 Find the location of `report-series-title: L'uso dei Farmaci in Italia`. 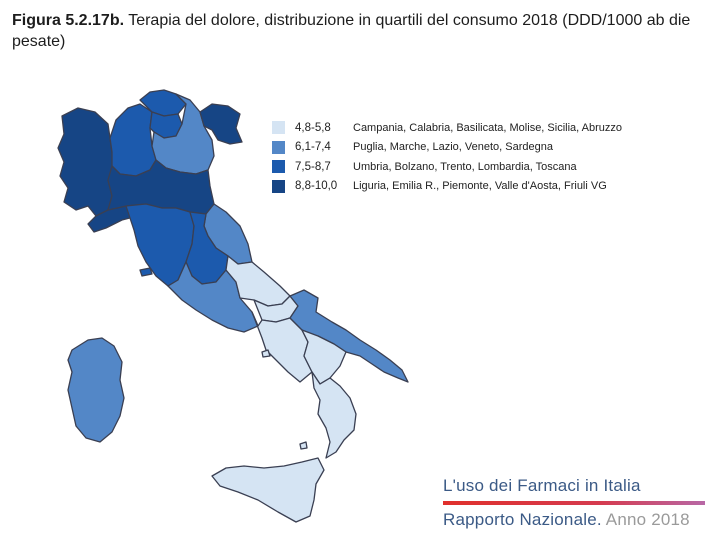

report-series-title: L'uso dei Farmaci in Italia is located at coordinates (542, 485).